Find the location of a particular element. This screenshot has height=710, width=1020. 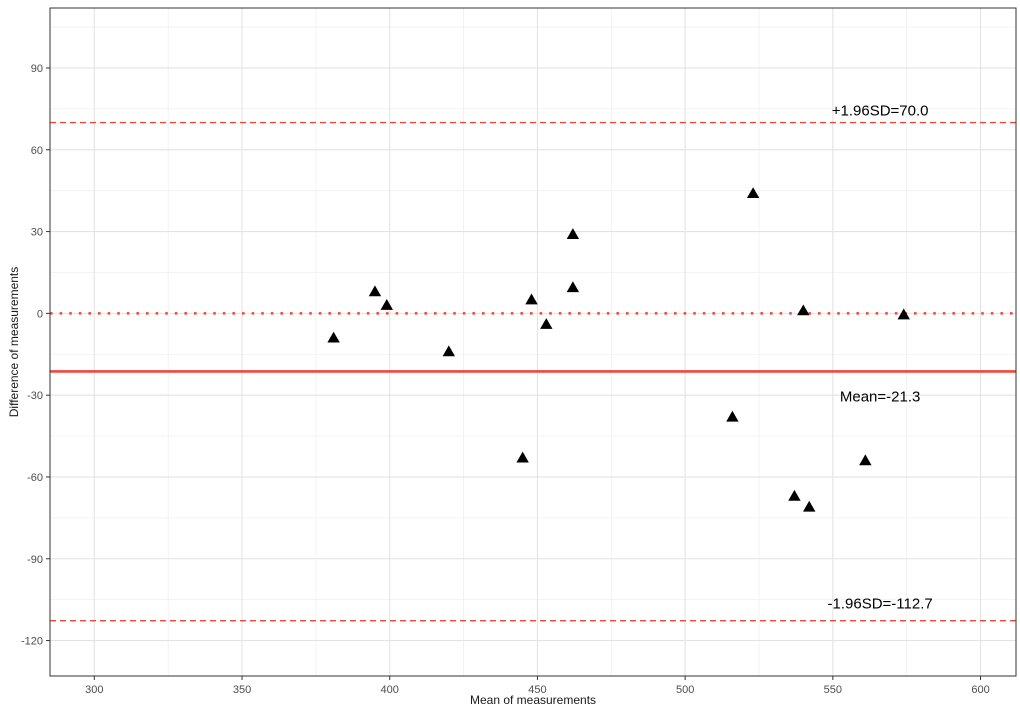

reference-line-label: -1.96SD=-112.7 is located at coordinates (880, 604).